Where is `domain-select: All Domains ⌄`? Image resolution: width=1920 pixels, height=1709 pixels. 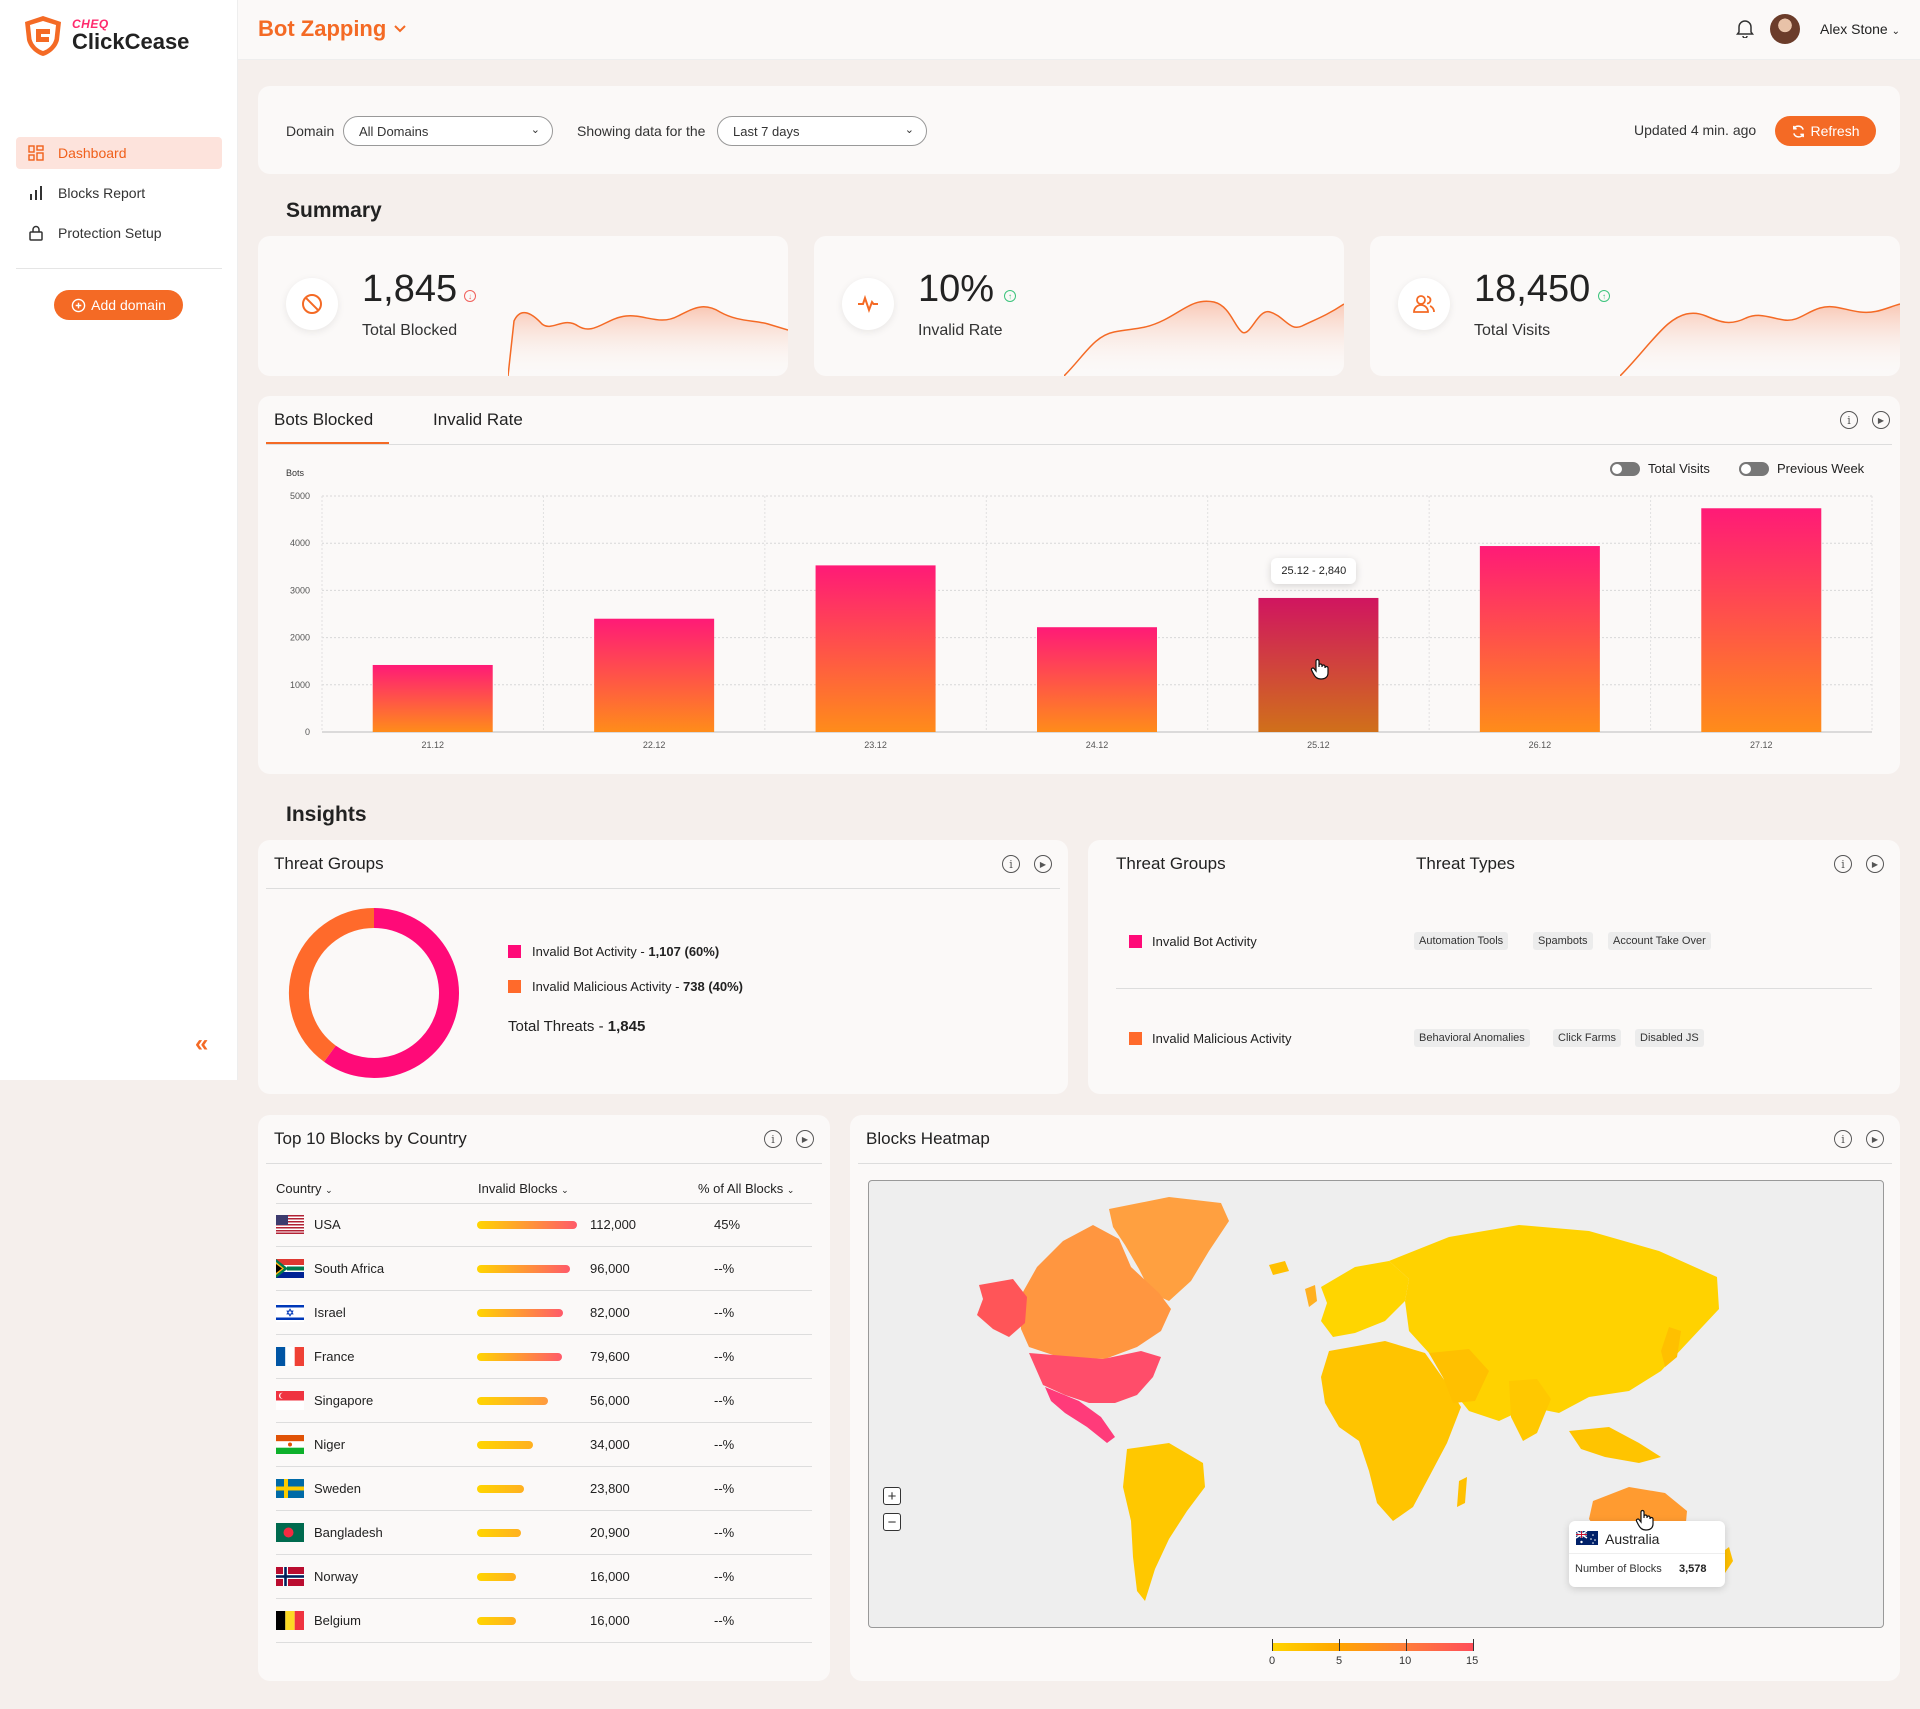 domain-select: All Domains ⌄ is located at coordinates (448, 131).